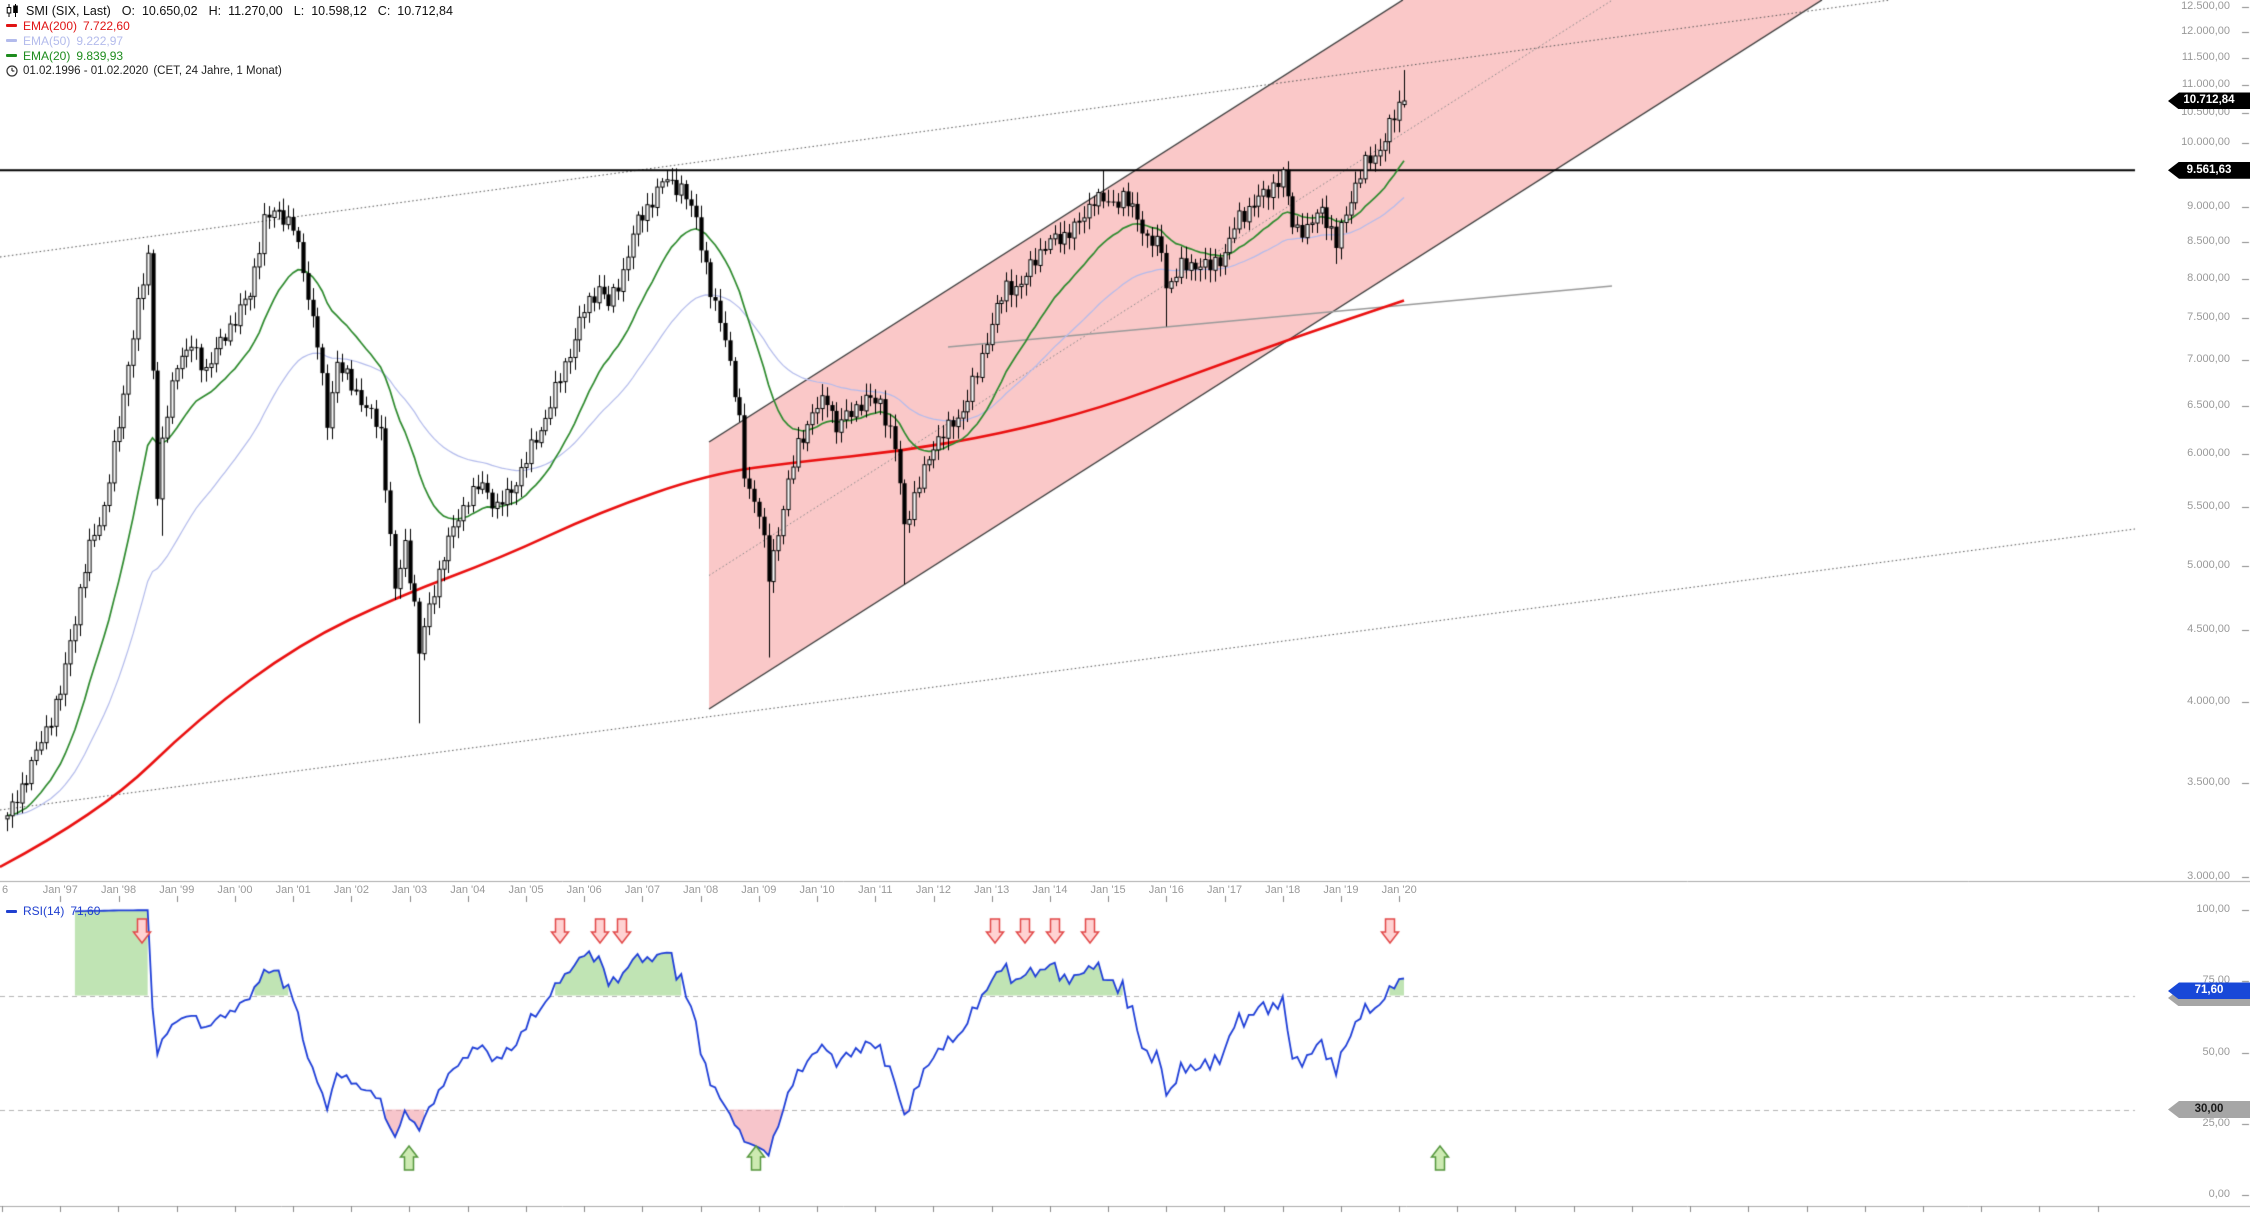  Describe the element at coordinates (299, 10) in the screenshot. I see `low-label: L:` at that location.